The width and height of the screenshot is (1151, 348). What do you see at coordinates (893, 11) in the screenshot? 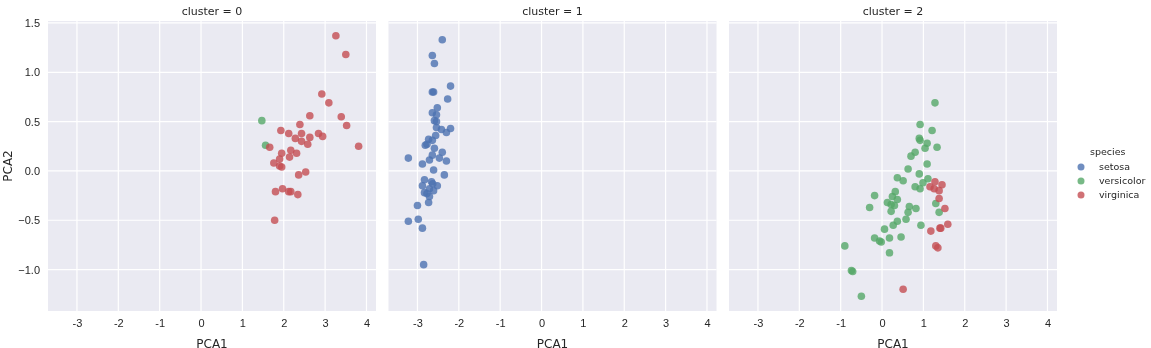
I see `chart-title: cluster = 2` at bounding box center [893, 11].